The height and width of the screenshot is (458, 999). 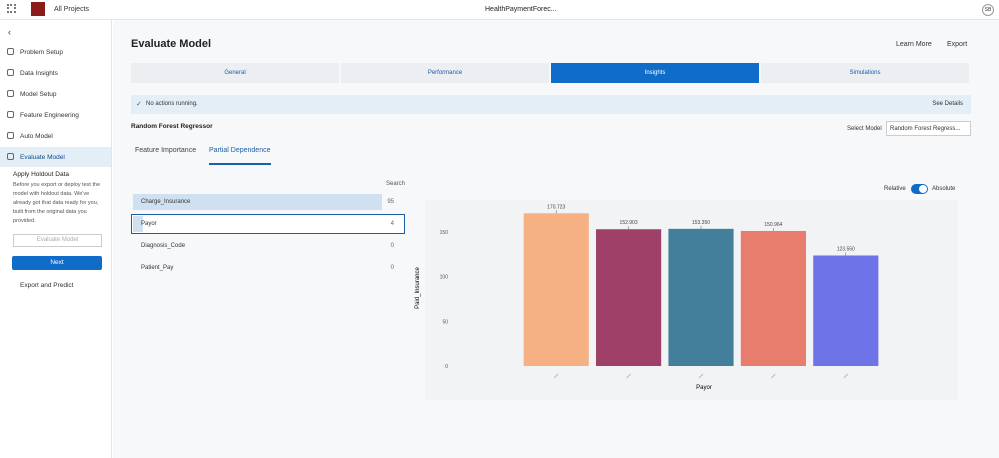 What do you see at coordinates (11, 8) in the screenshot?
I see `app-menu` at bounding box center [11, 8].